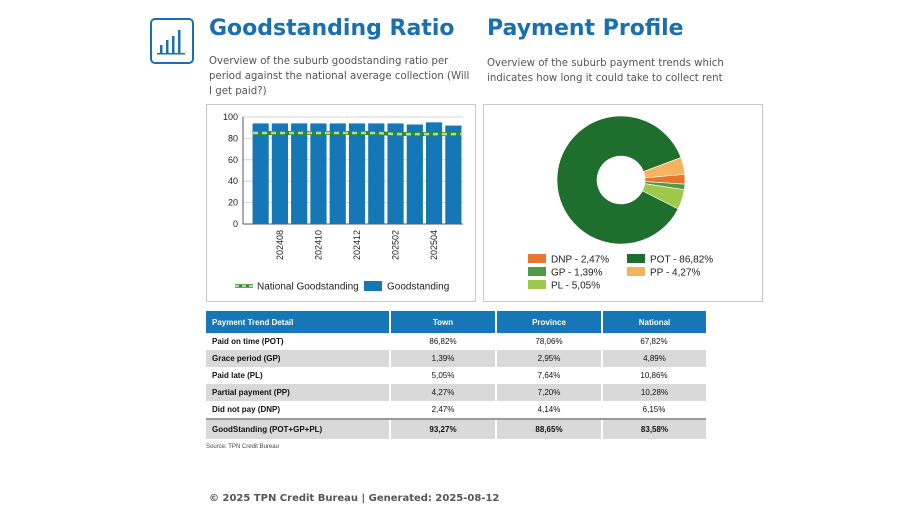  Describe the element at coordinates (548, 392) in the screenshot. I see `province-value: 7,20%` at that location.